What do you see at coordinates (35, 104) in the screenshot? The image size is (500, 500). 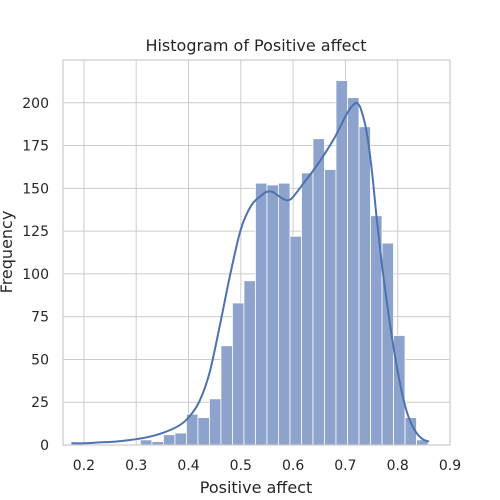 I see `y-tick-label: 200` at bounding box center [35, 104].